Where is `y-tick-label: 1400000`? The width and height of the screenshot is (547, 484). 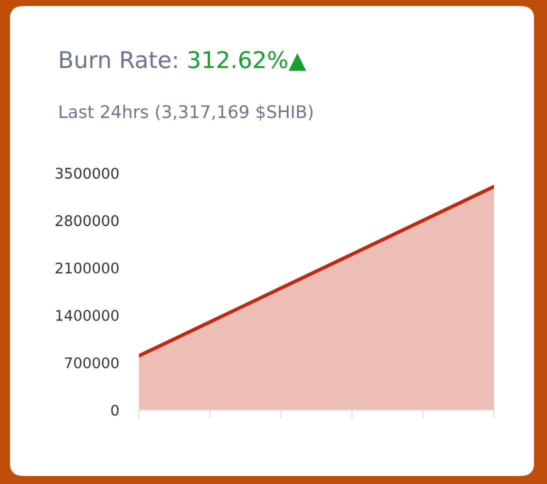 y-tick-label: 1400000 is located at coordinates (87, 315).